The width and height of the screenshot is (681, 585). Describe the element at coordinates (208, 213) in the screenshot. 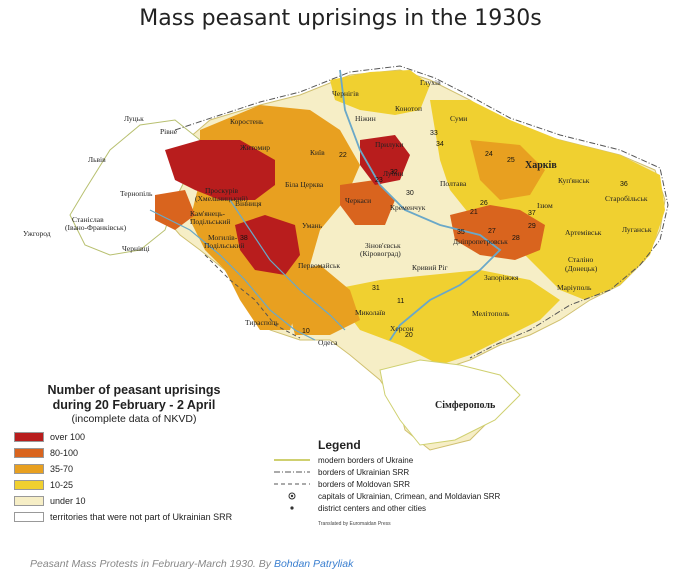

I see `label-kamianets: Кам'янець-` at that location.